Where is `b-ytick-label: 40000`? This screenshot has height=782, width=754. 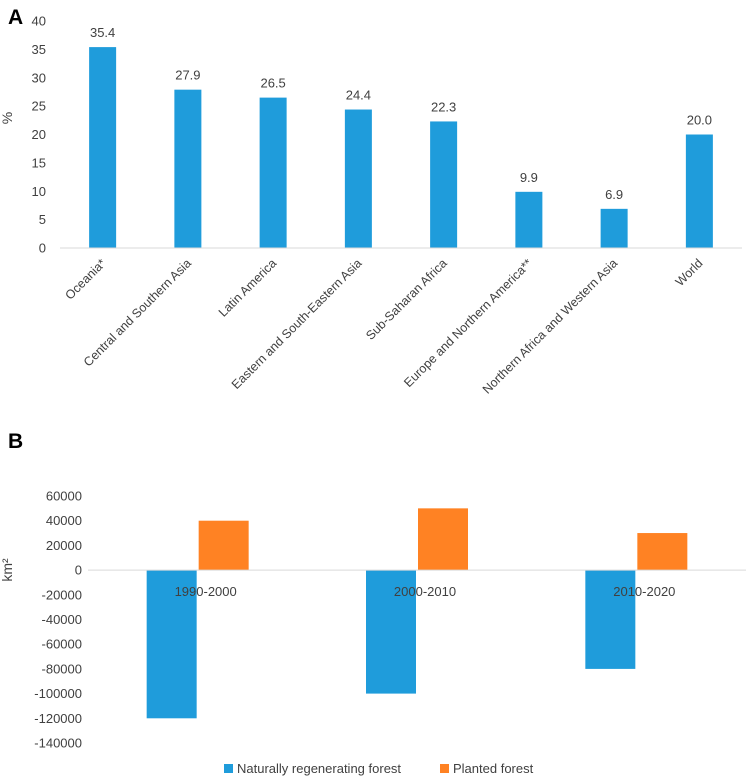
b-ytick-label: 40000 is located at coordinates (64, 520).